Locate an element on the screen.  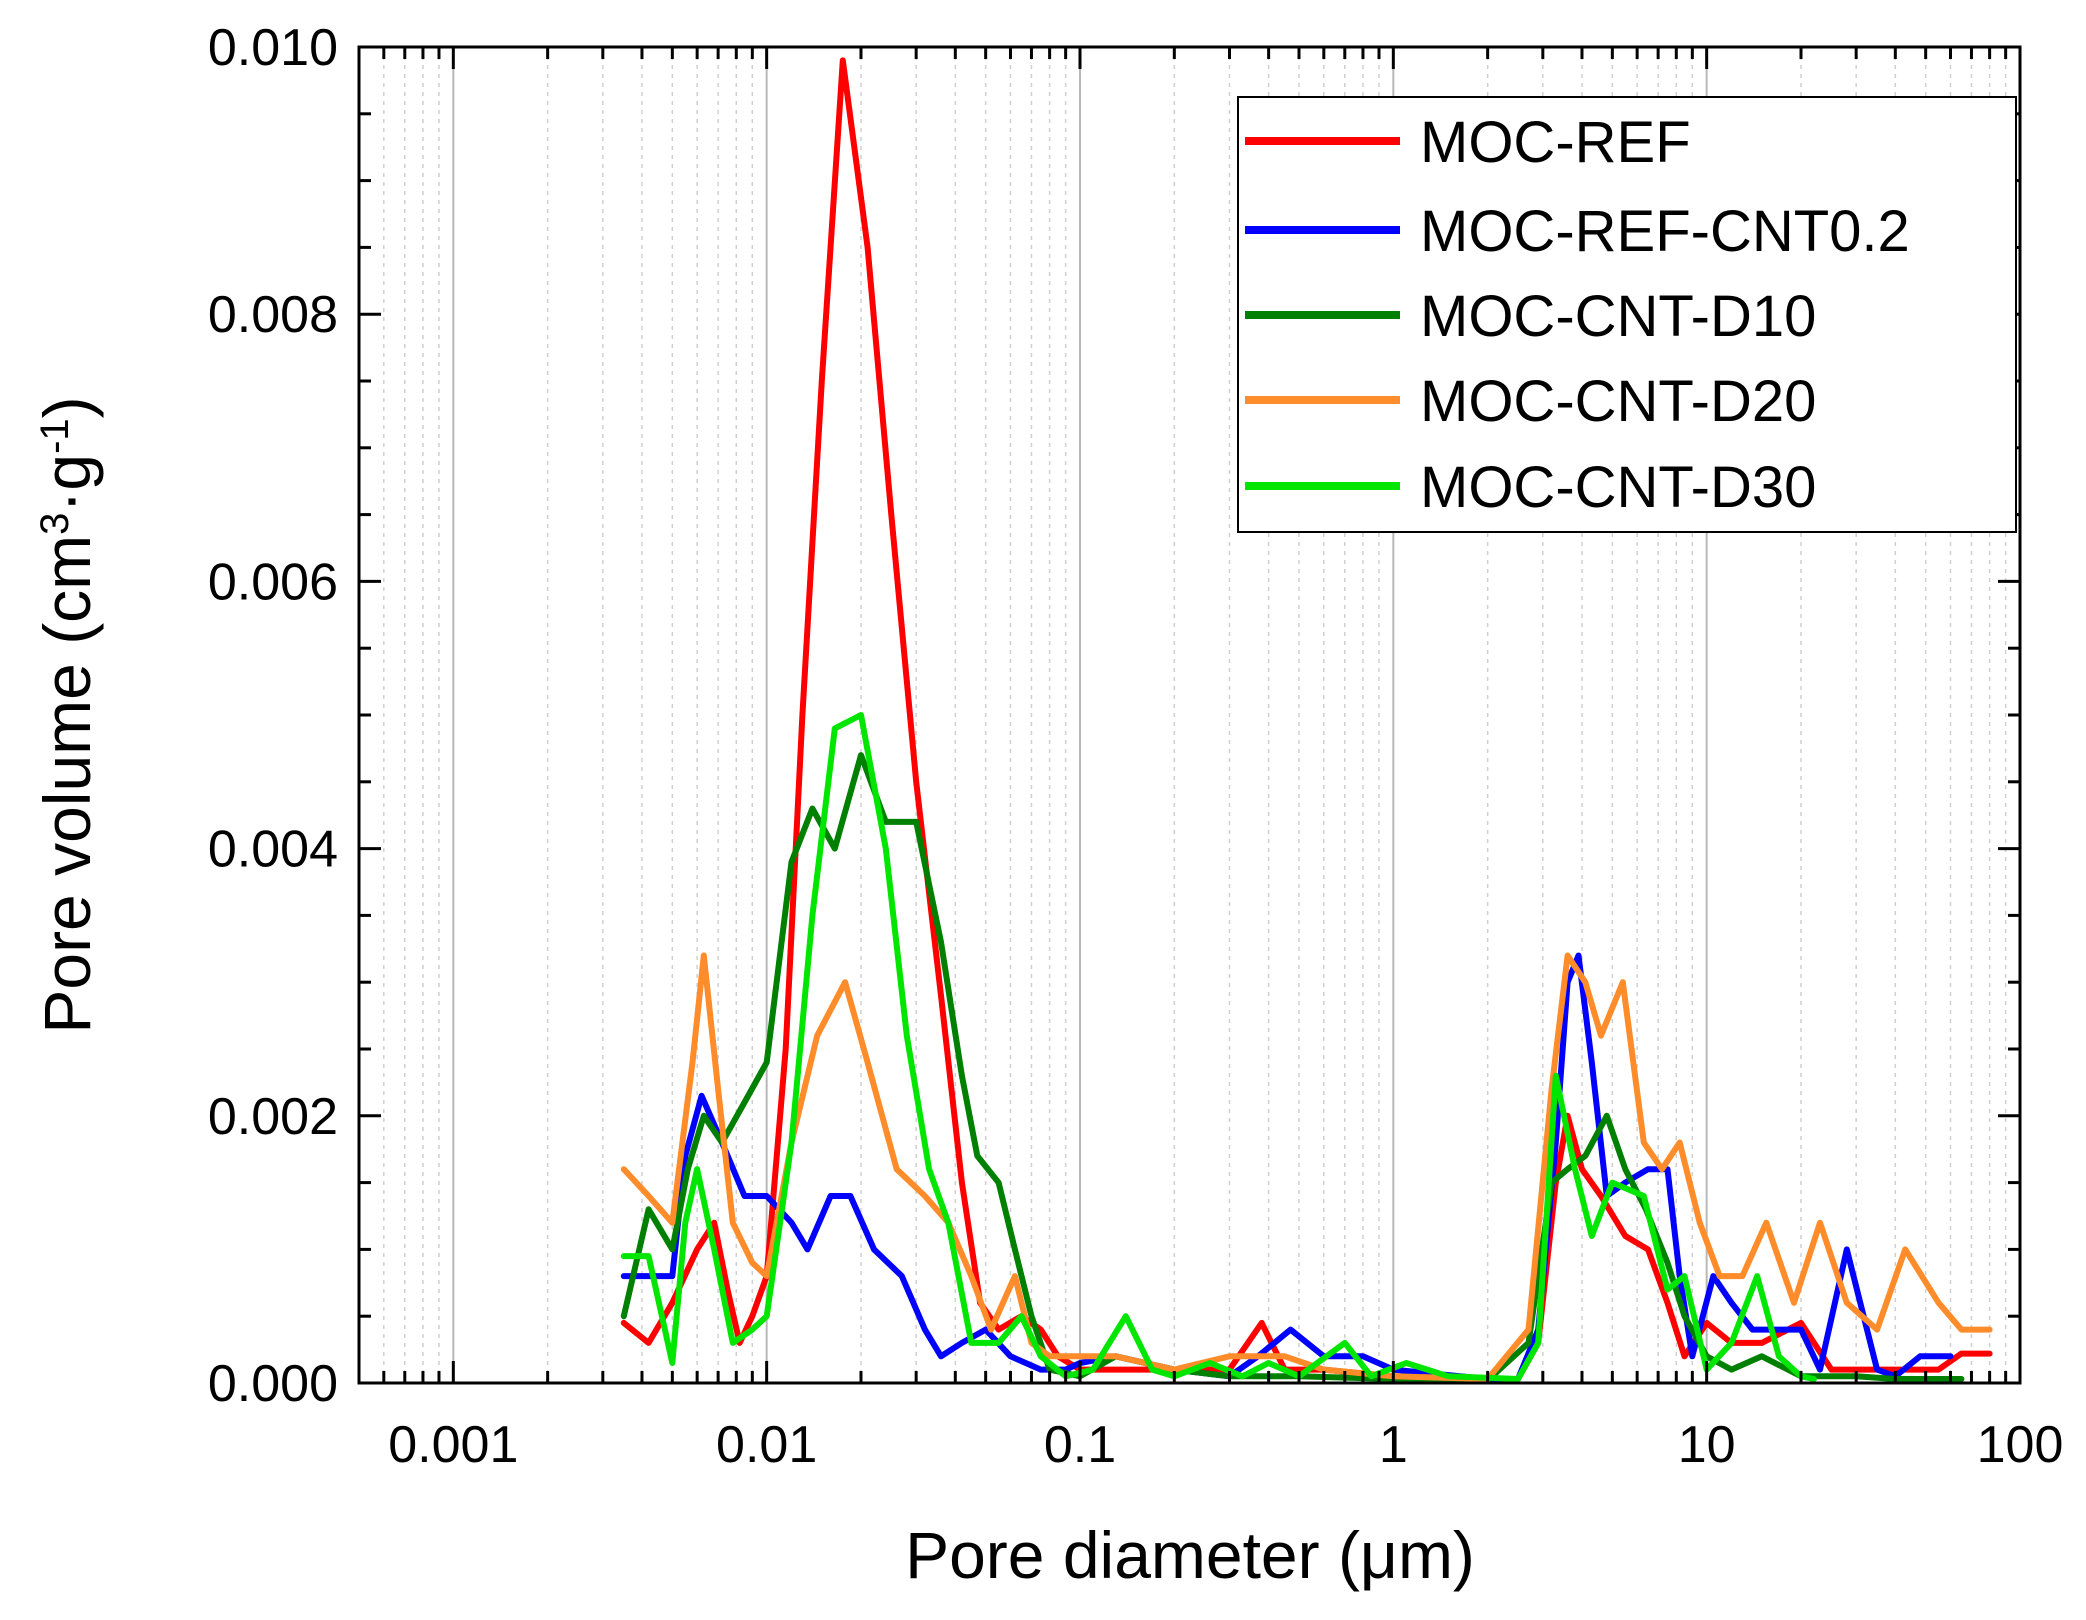
x-tick-label: 10 is located at coordinates (1707, 1445).